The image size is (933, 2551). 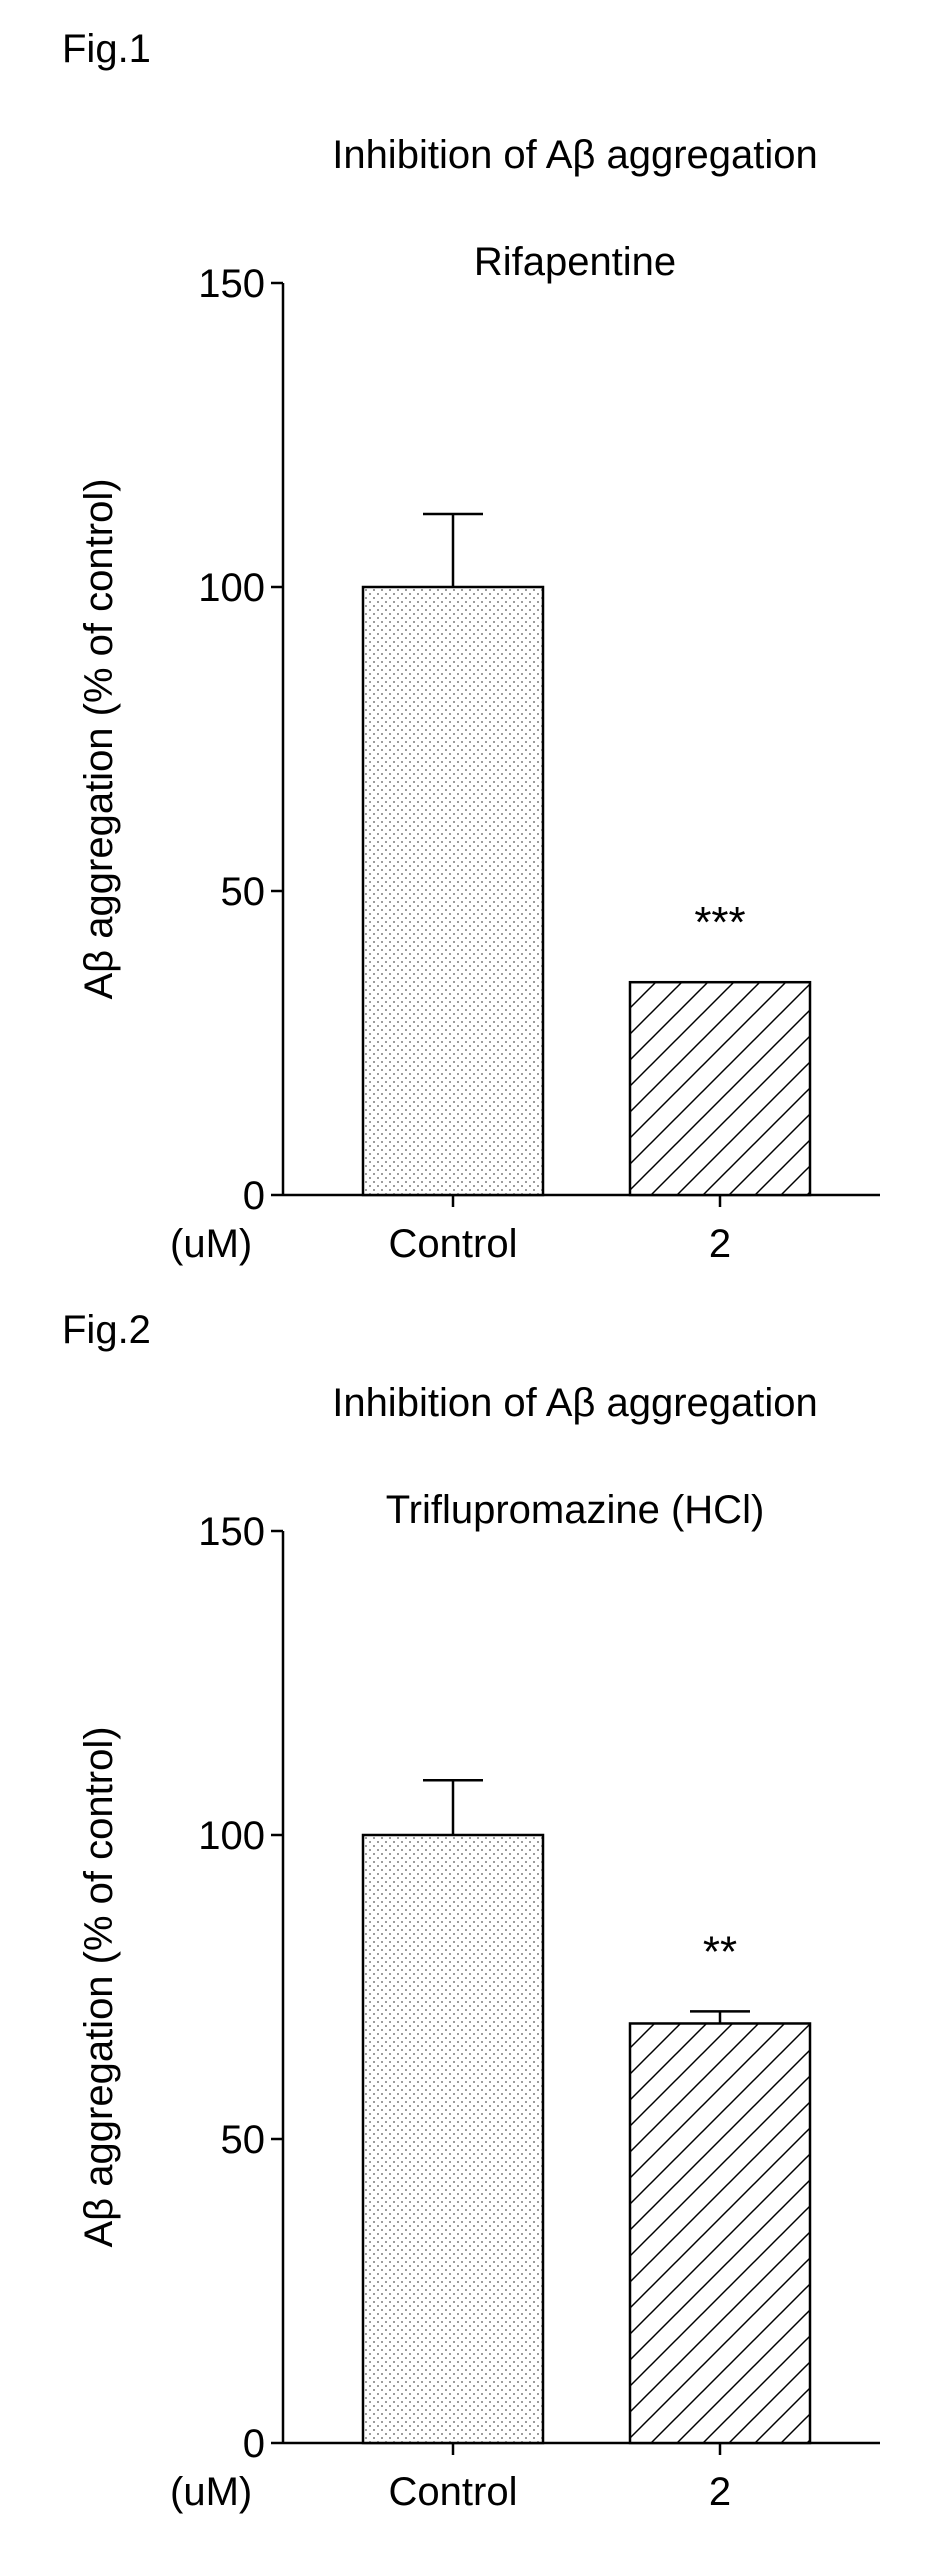 I want to click on significance-label: **, so click(x=720, y=1951).